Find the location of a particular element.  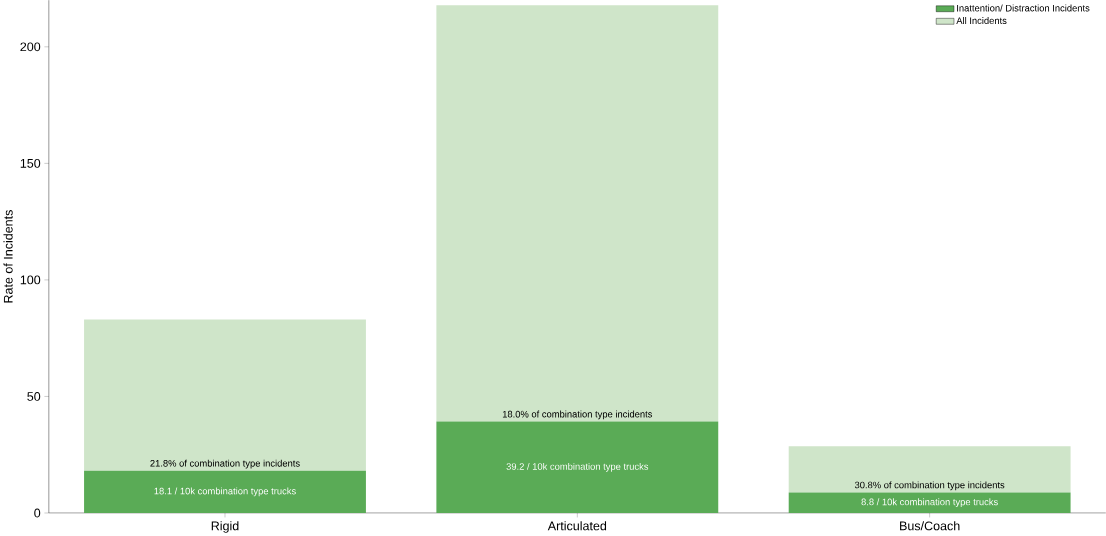

x-tick-label: Articulated is located at coordinates (577, 526).